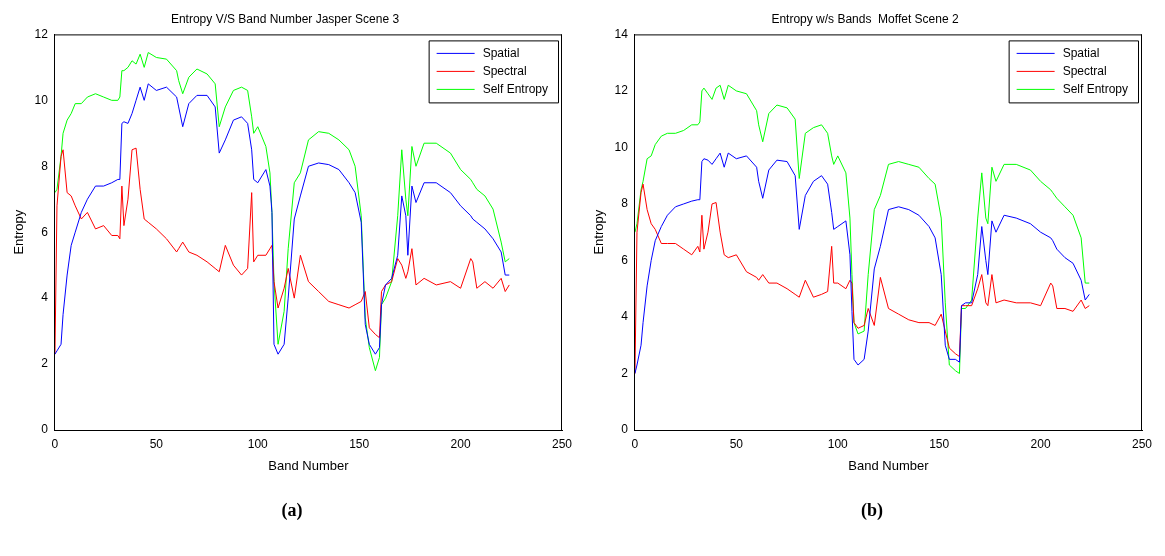 The width and height of the screenshot is (1165, 556). I want to click on text: (a), so click(292, 510).